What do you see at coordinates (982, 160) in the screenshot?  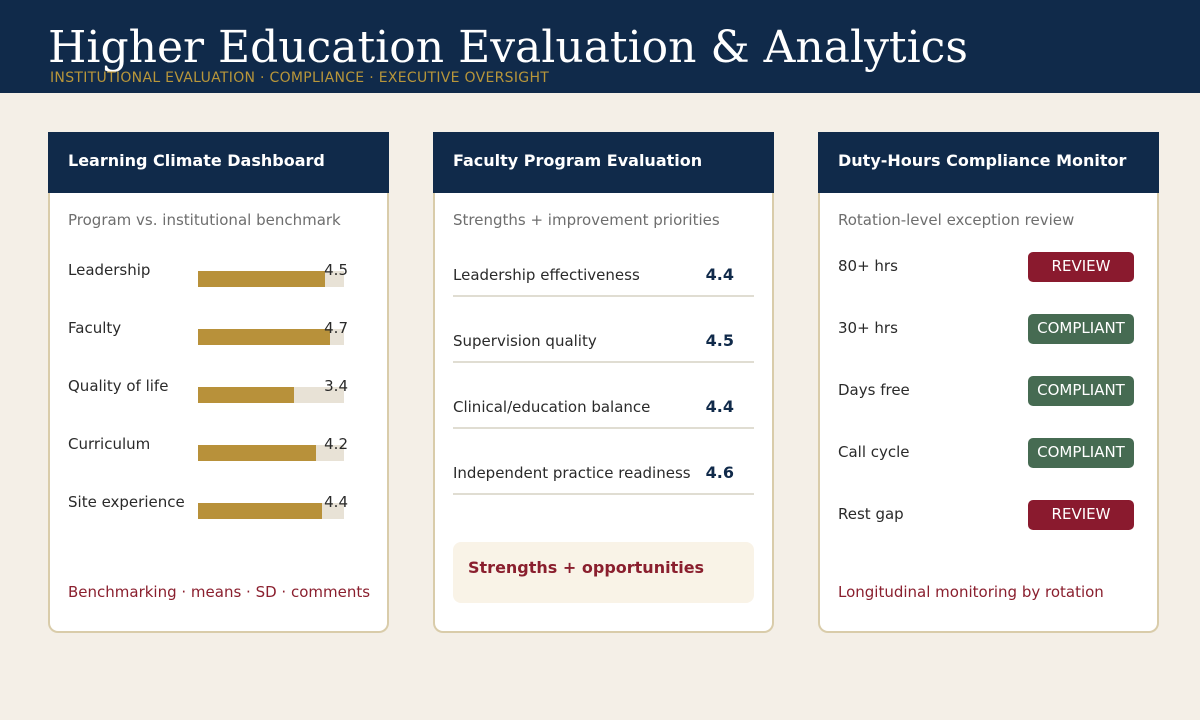 I see `card-title: Duty-Hours Compliance Monitor` at bounding box center [982, 160].